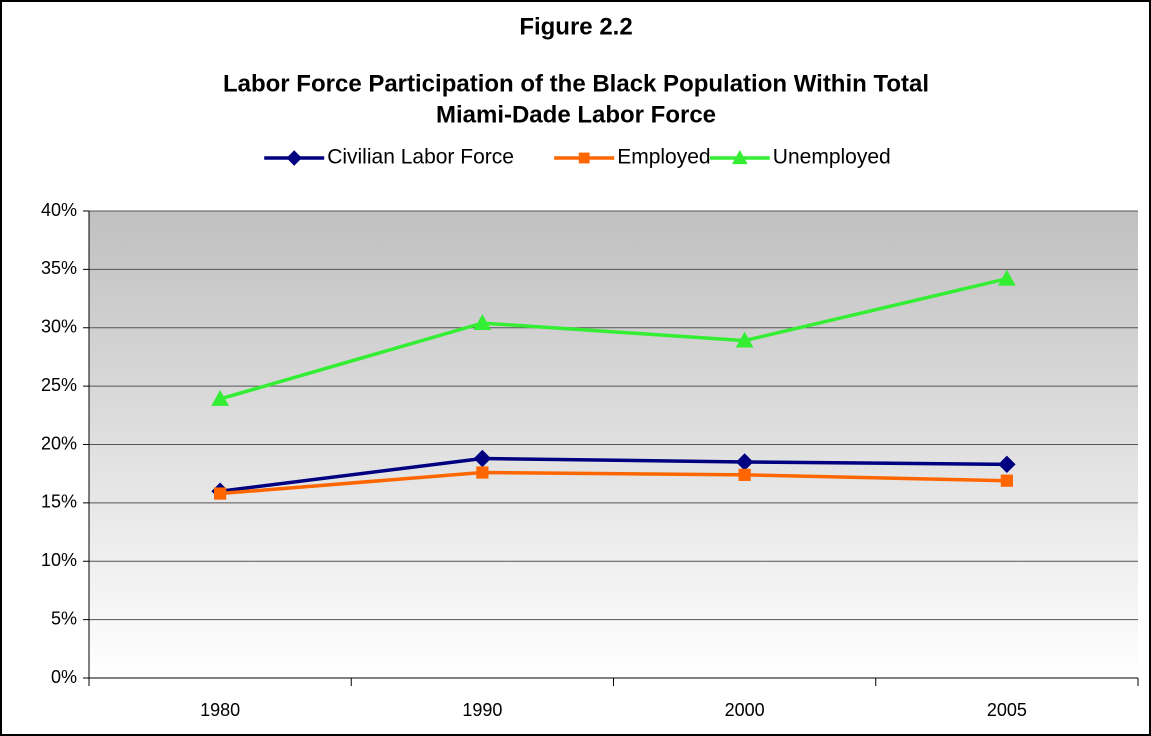 This screenshot has width=1151, height=736. Describe the element at coordinates (420, 157) in the screenshot. I see `legend-label: Civilian Labor Force` at that location.